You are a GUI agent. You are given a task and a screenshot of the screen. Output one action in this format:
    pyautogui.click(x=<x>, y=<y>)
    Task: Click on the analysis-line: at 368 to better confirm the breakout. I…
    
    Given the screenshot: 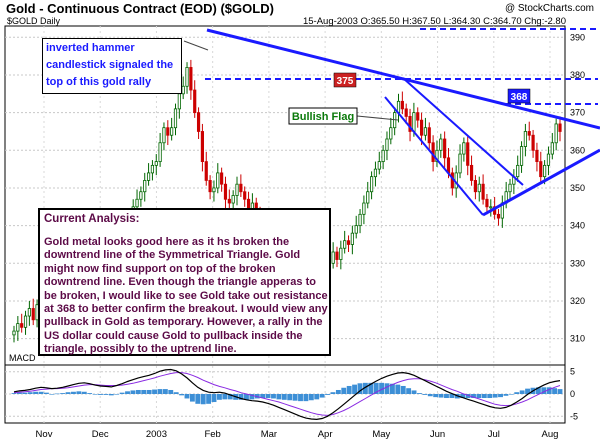 What is the action you would take?
    pyautogui.click(x=186, y=309)
    